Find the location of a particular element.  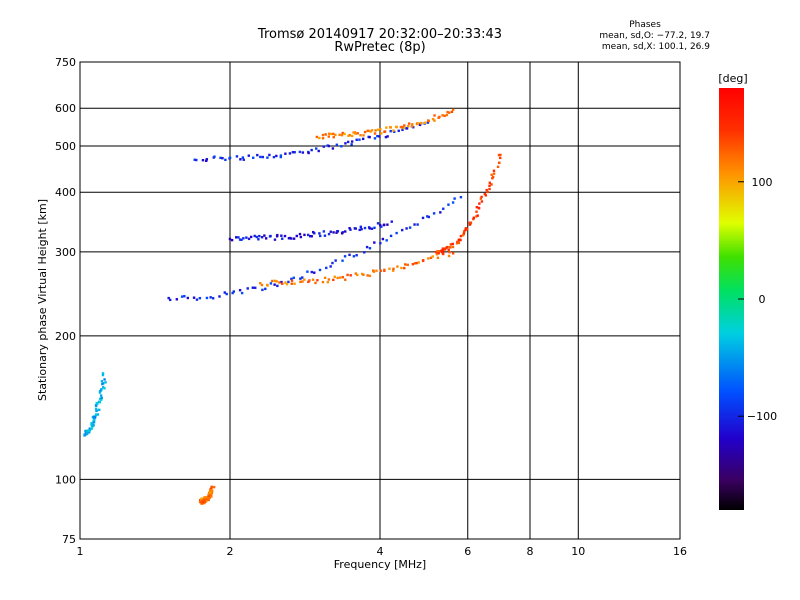

y-axis-label: Stationary phase Virtual Height [km] is located at coordinates (42, 300).